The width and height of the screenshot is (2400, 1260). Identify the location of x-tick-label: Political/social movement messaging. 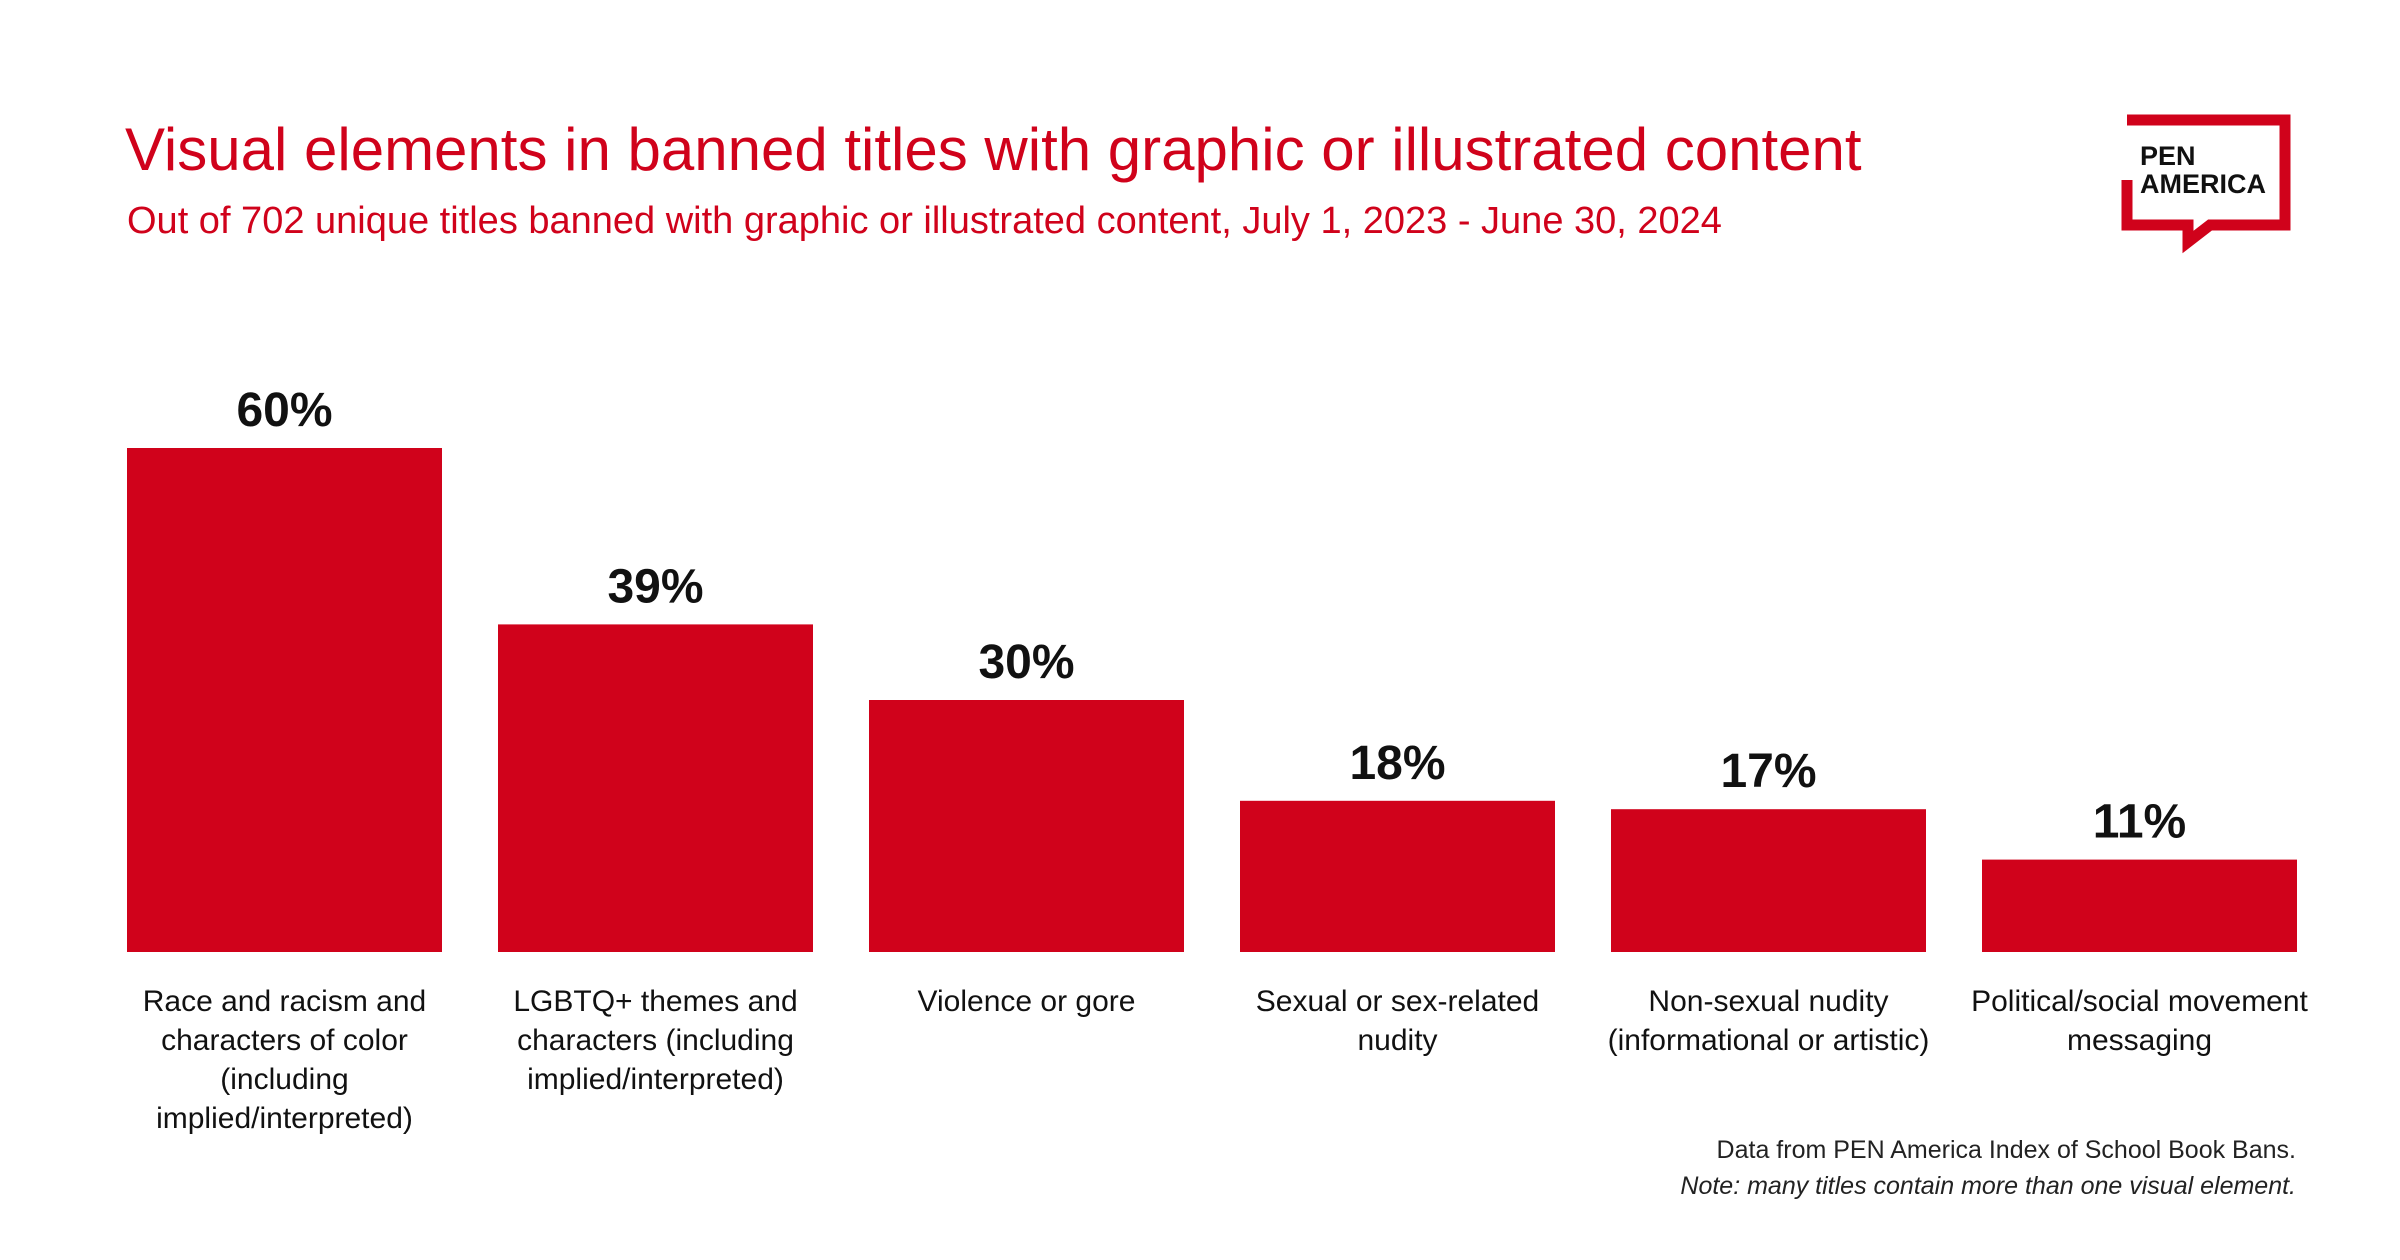
(2139, 1021).